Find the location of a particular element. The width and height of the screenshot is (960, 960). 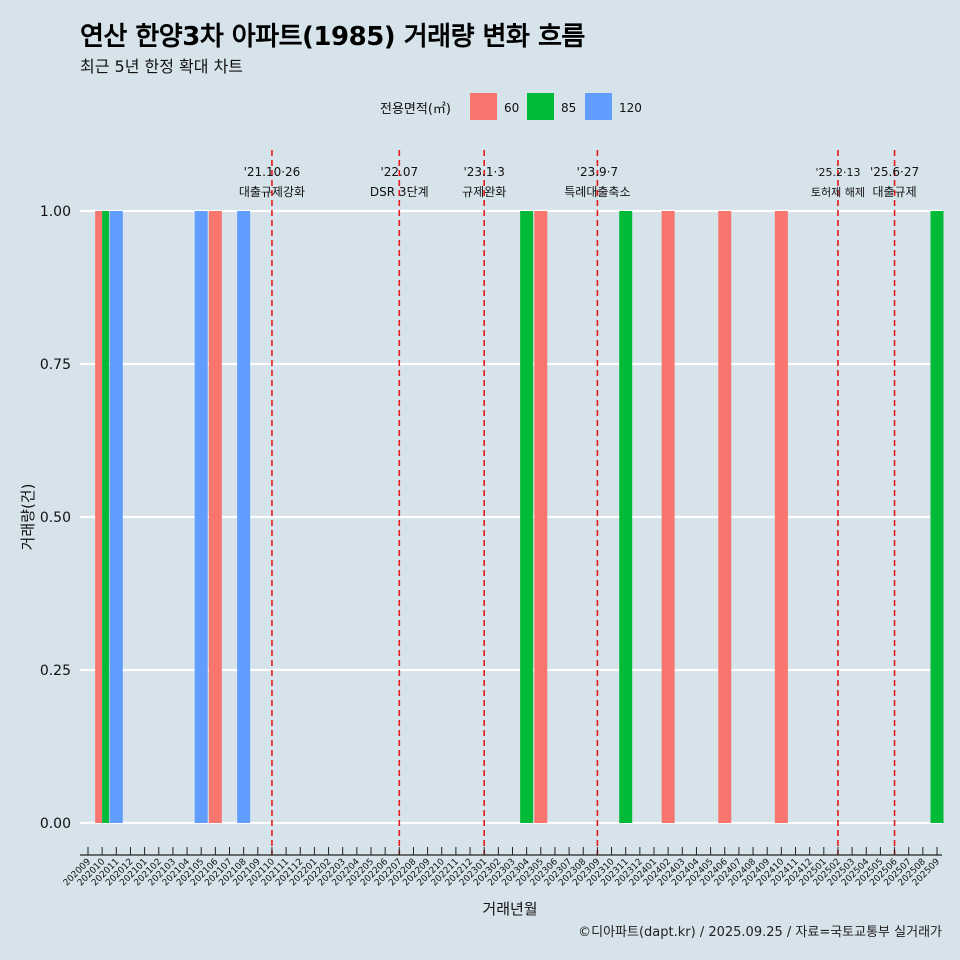

chart-title: 연산 한양3차 아파트(1985) 거래량 변화 흐름 is located at coordinates (332, 37).